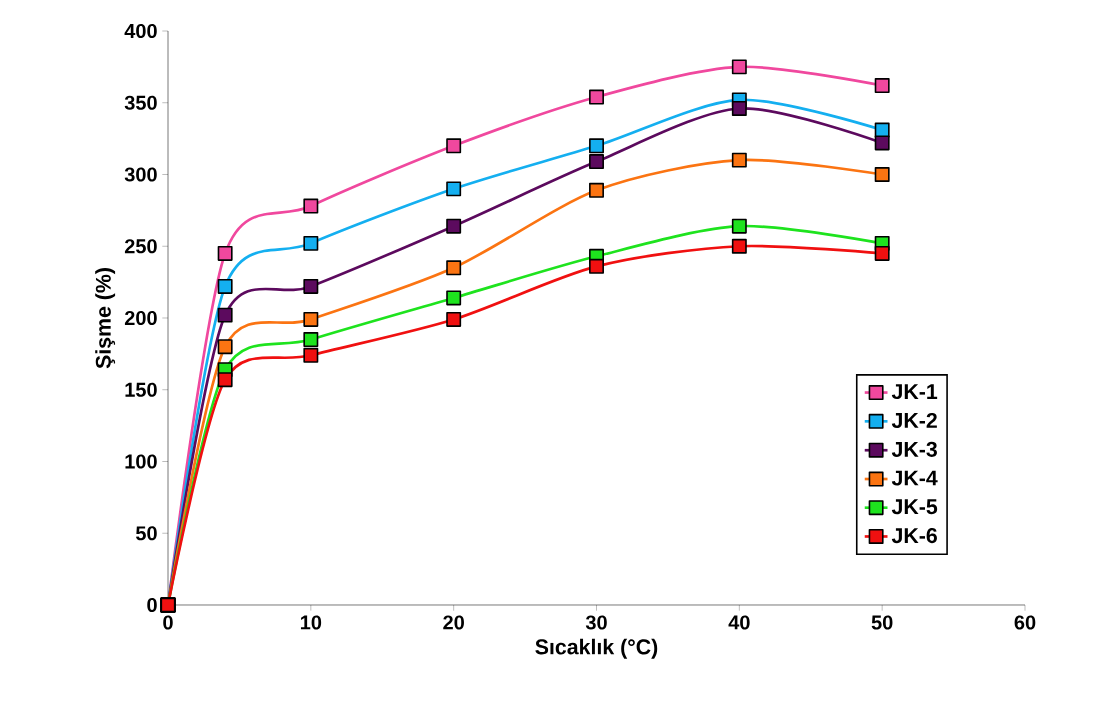  What do you see at coordinates (596, 622) in the screenshot?
I see `x-tick-label: 30` at bounding box center [596, 622].